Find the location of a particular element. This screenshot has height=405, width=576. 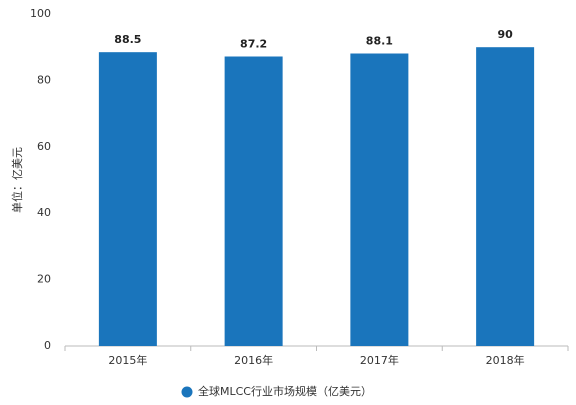

value-label: 88.5 is located at coordinates (127, 39).